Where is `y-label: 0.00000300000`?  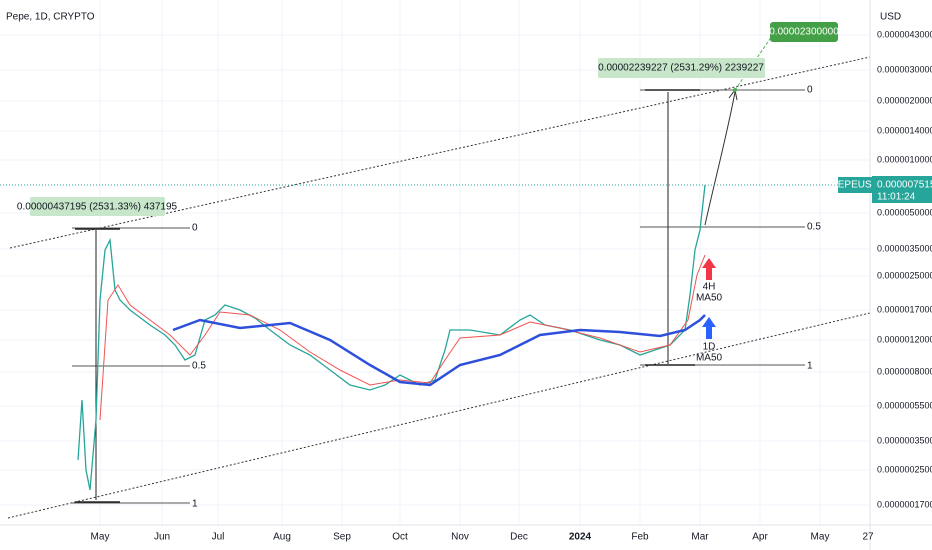
y-label: 0.00000300000 is located at coordinates (904, 69).